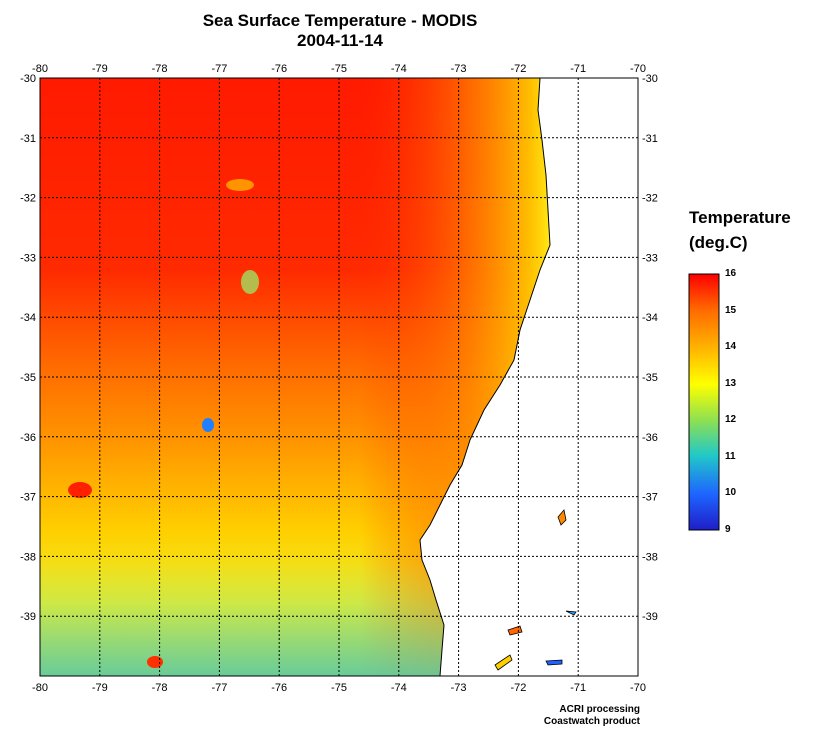 The image size is (822, 738). I want to click on warm-patch, so click(155, 662).